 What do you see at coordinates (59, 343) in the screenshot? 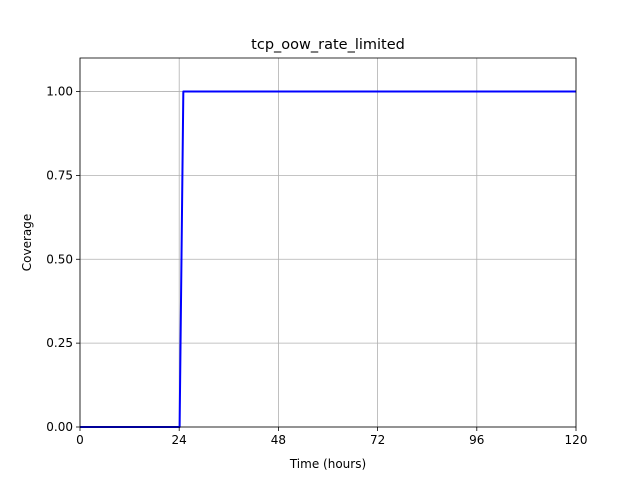
I see `y-tick-label: 0.25` at bounding box center [59, 343].